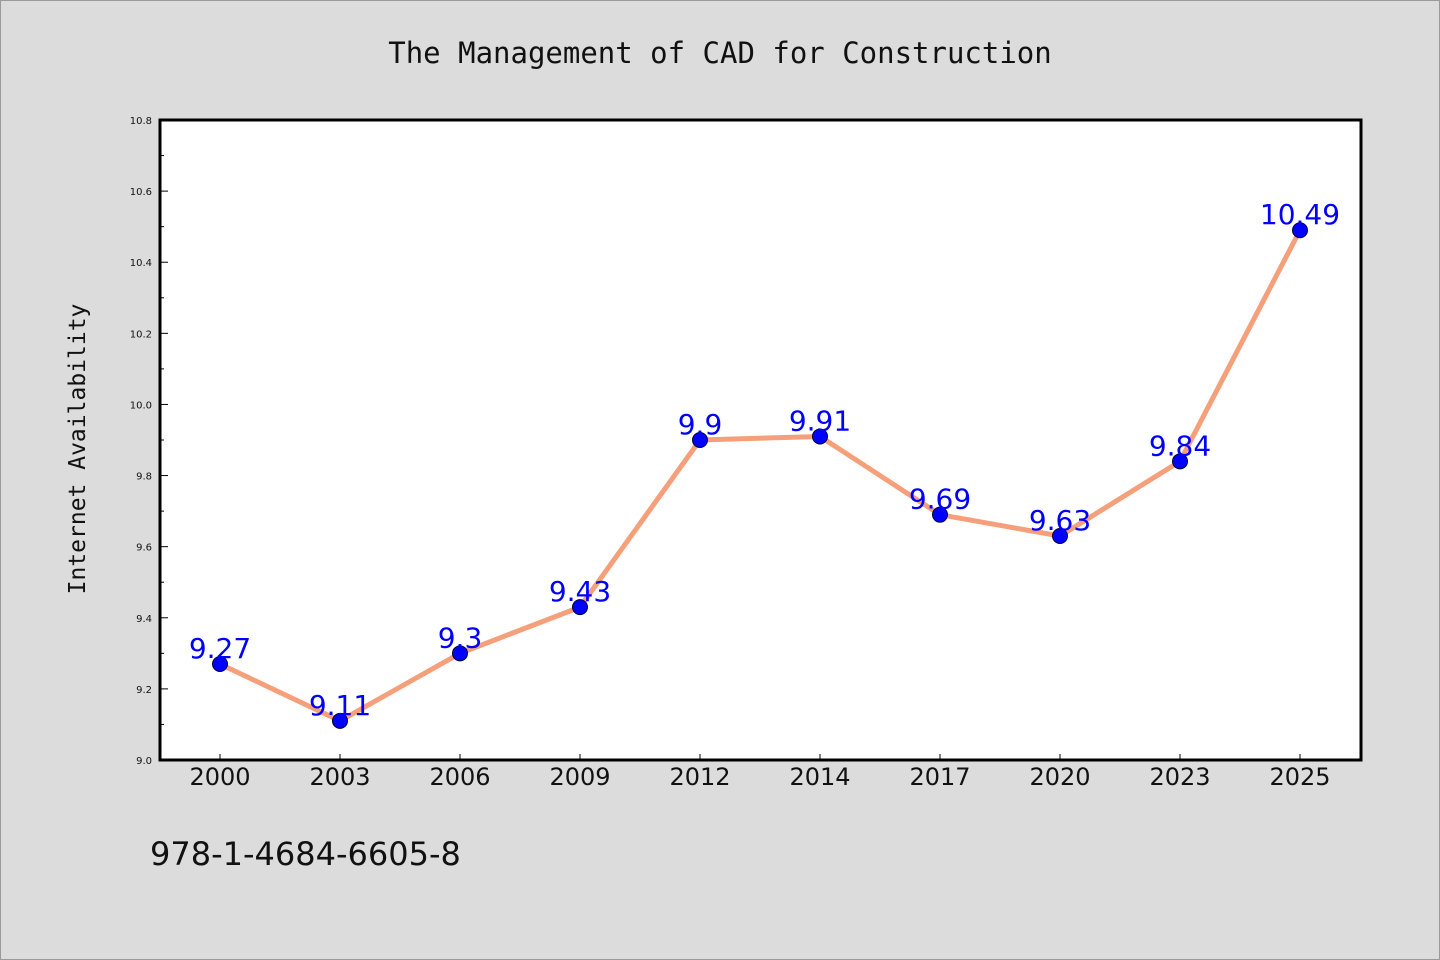 This screenshot has height=960, width=1440. I want to click on data-value-label: 9.63, so click(1060, 520).